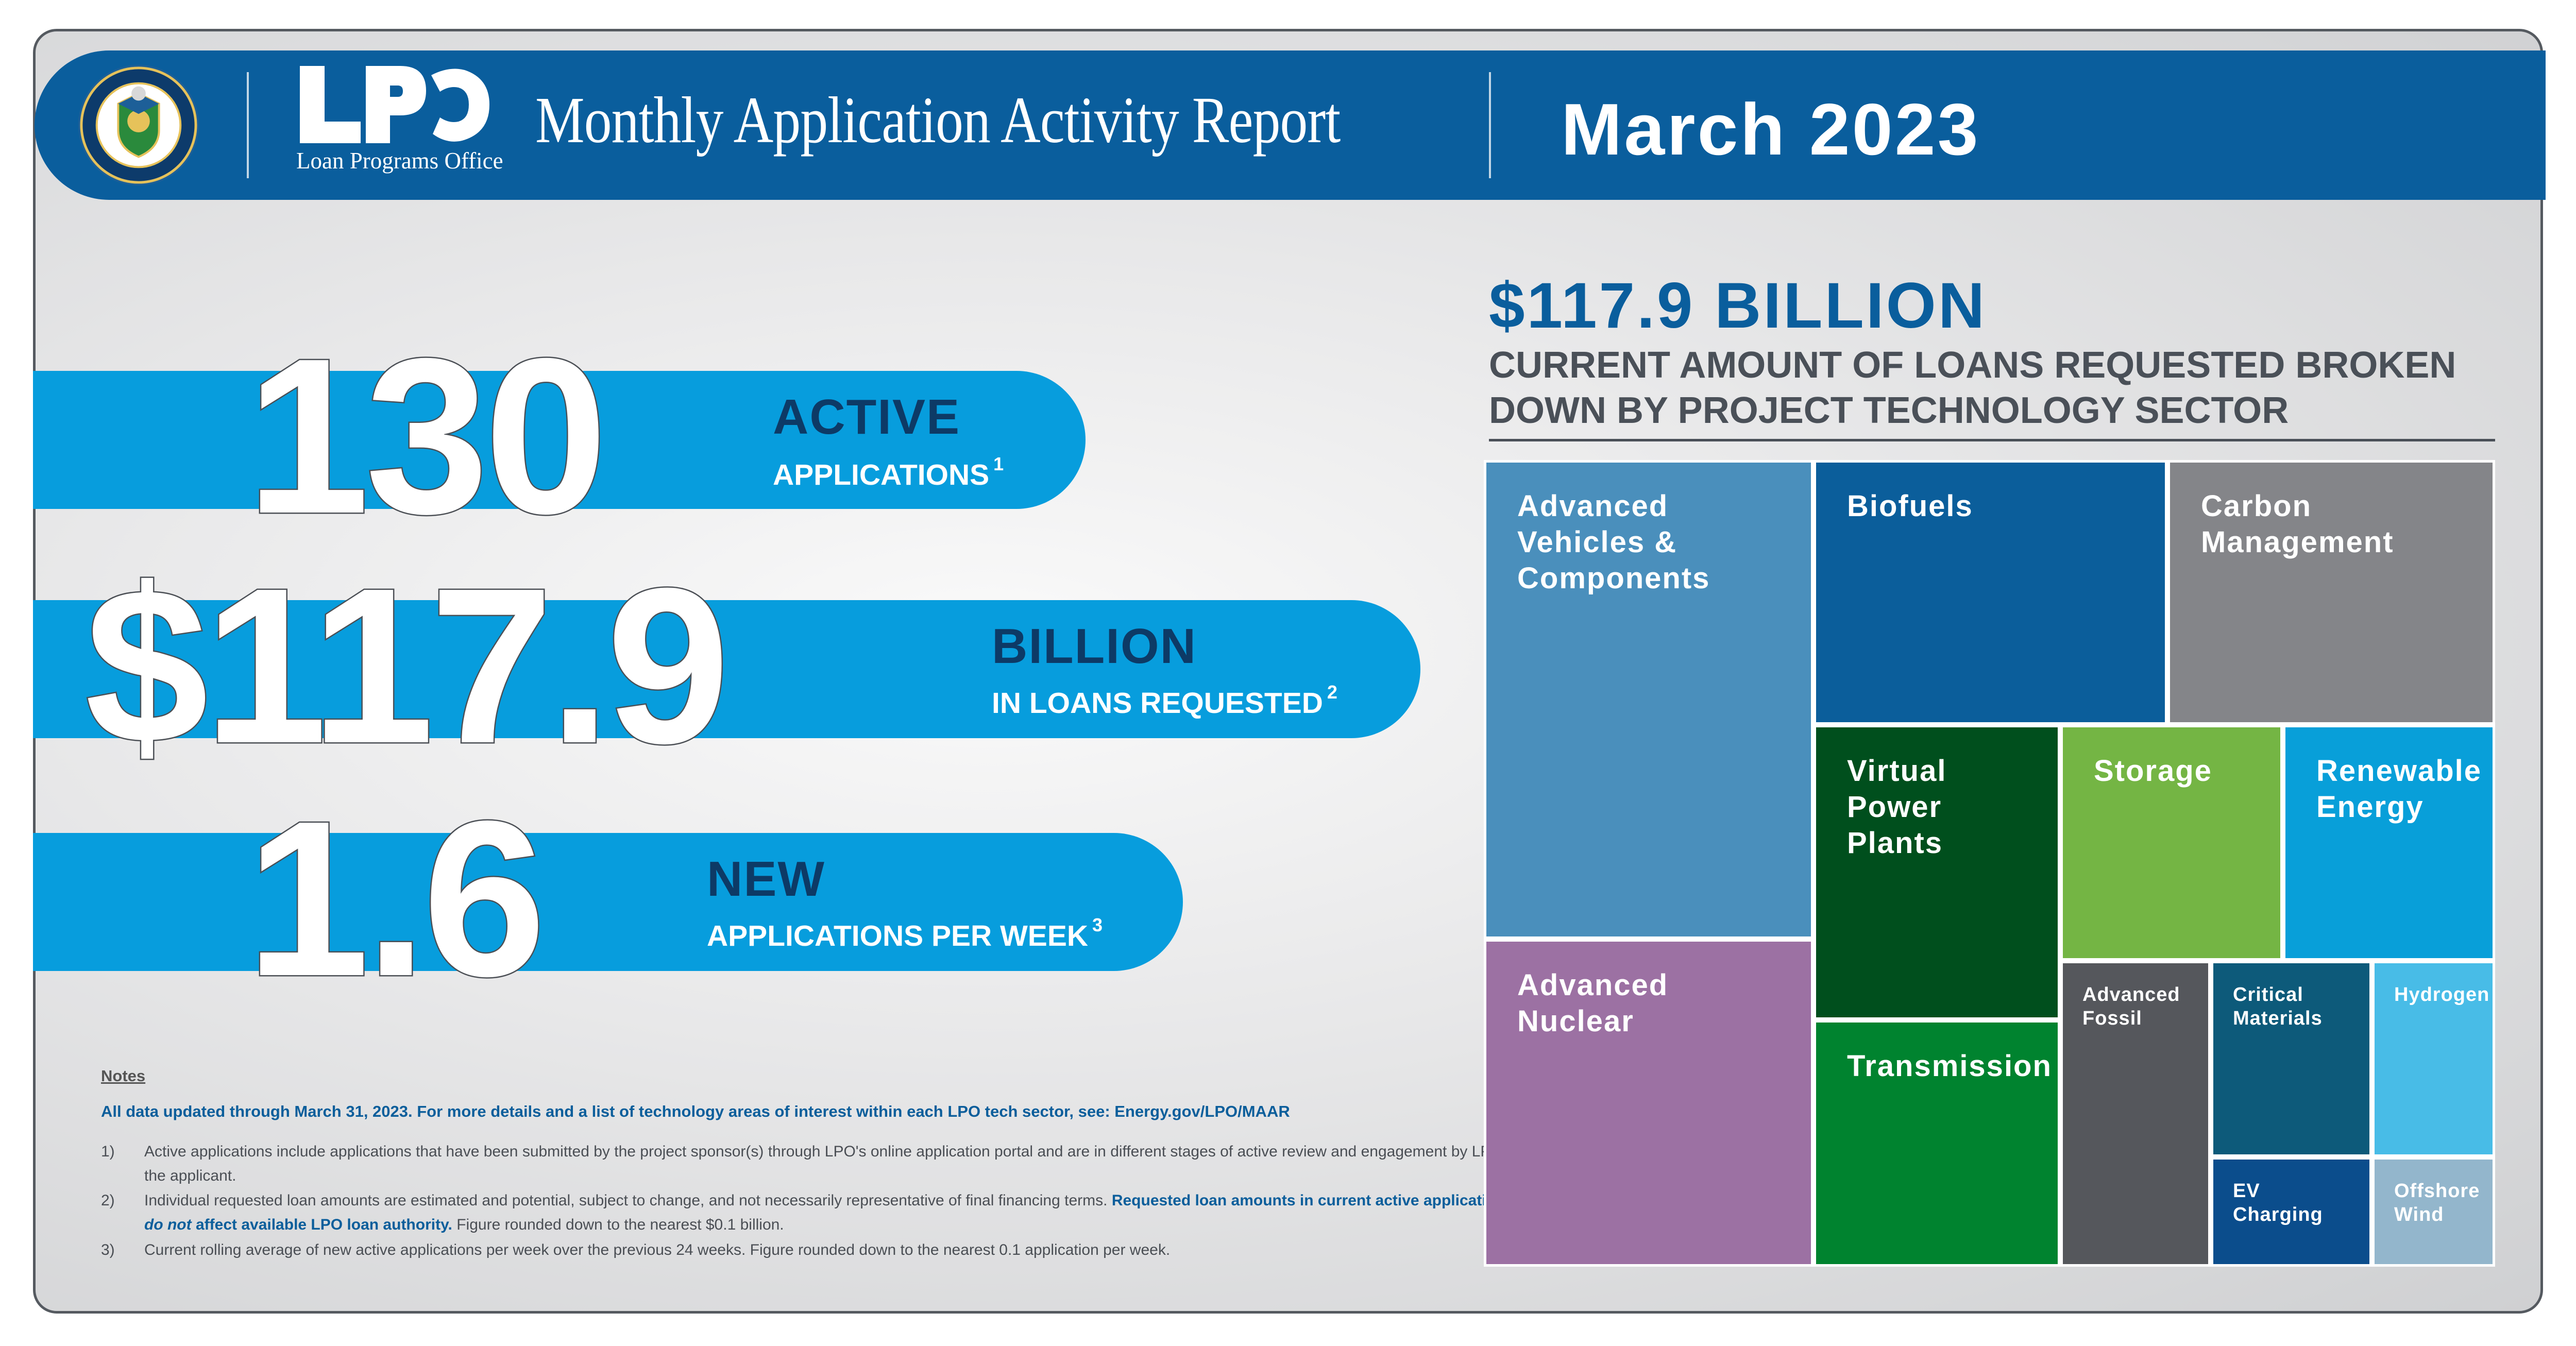 Image resolution: width=2576 pixels, height=1346 pixels. I want to click on treemap-cell-critical-materials: Critical Materials, so click(2291, 1059).